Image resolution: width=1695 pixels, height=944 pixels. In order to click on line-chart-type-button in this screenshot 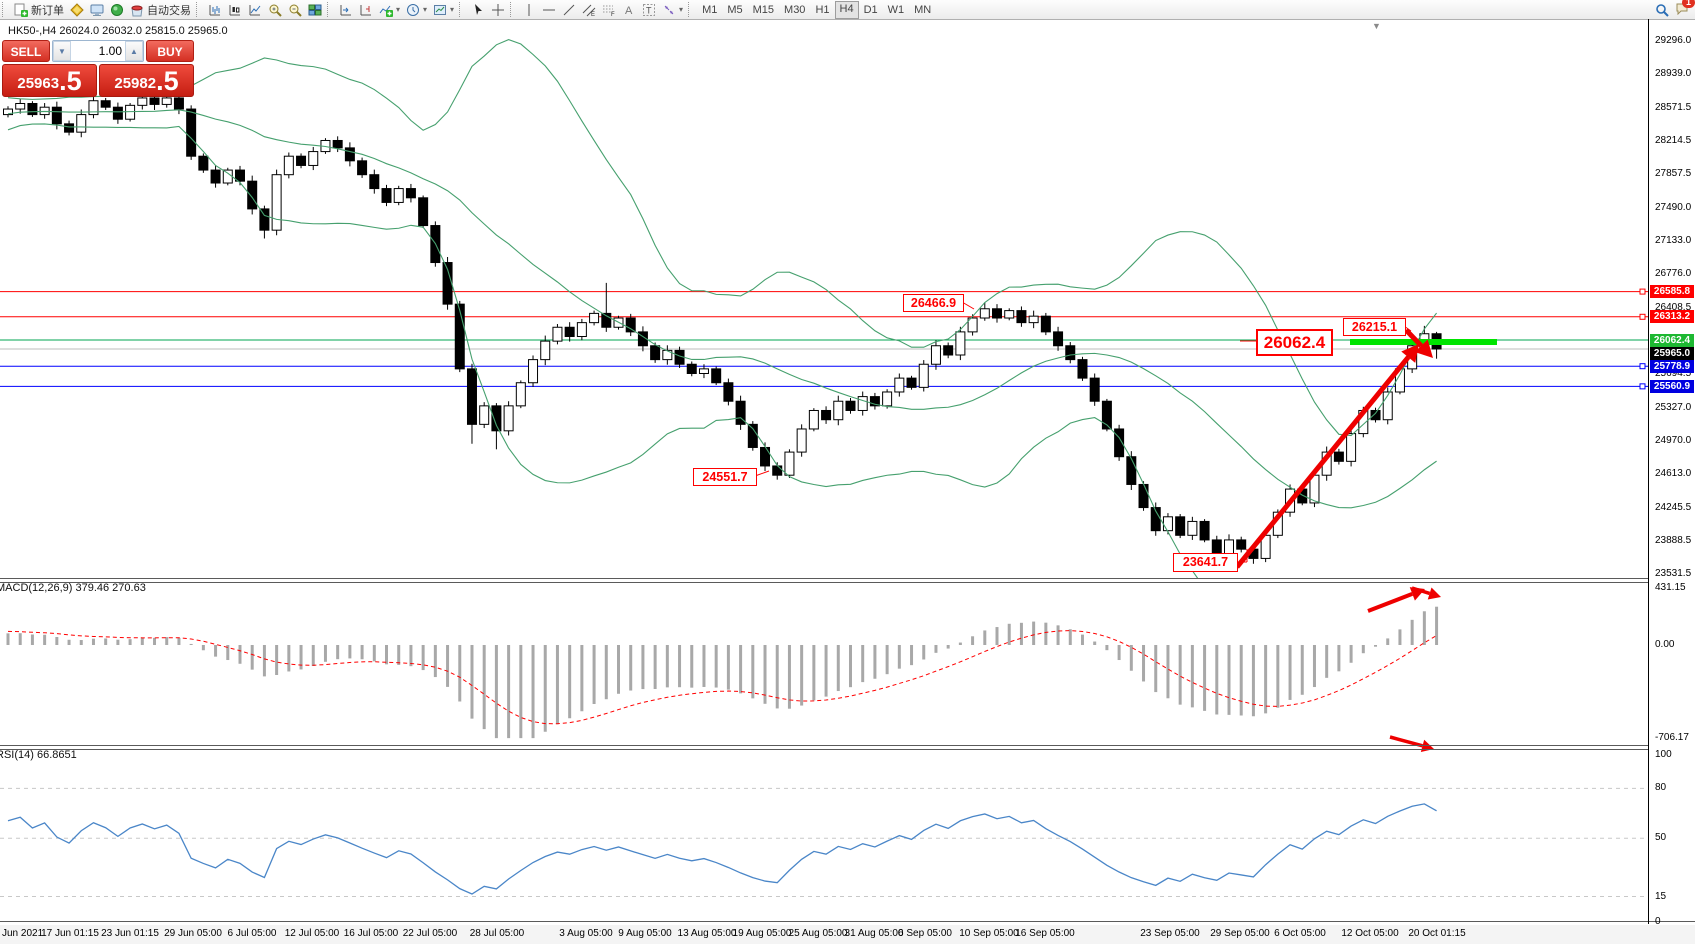, I will do `click(255, 9)`.